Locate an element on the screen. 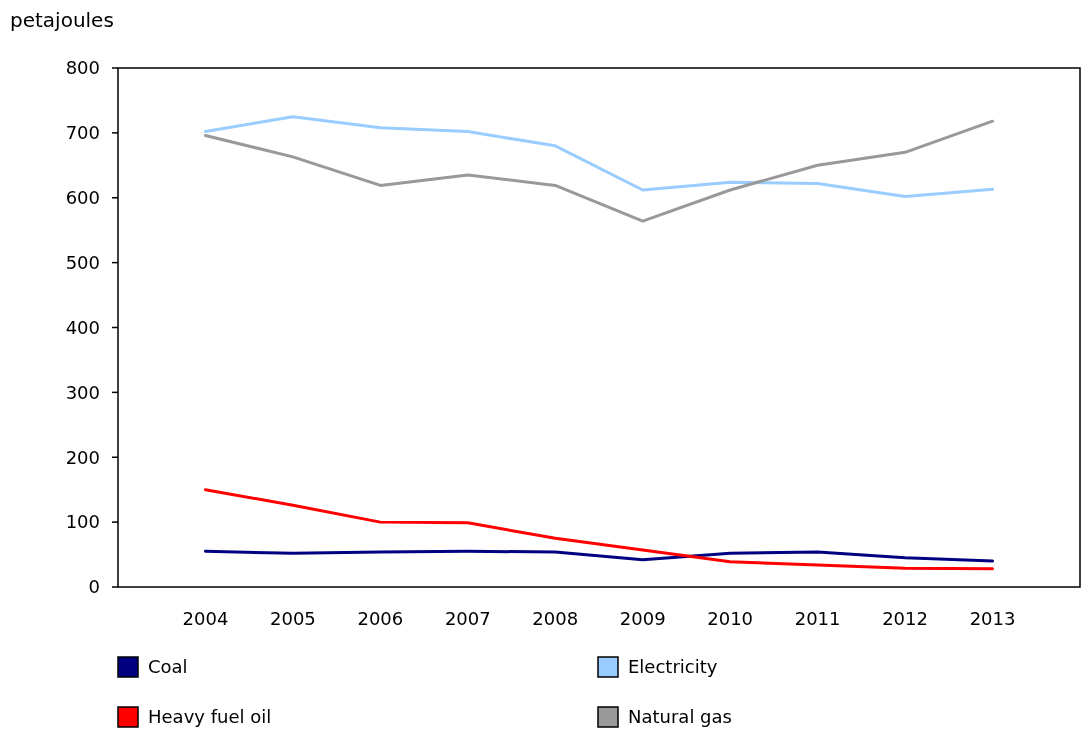  y-tick-label: 300 is located at coordinates (82, 392).